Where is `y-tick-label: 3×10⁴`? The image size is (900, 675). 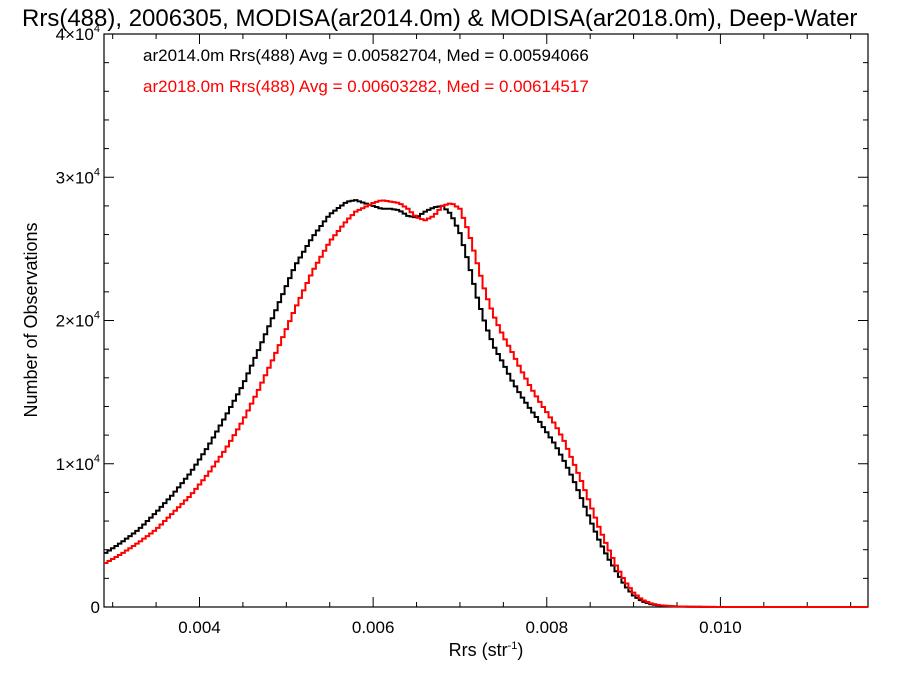 y-tick-label: 3×10⁴ is located at coordinates (78, 176).